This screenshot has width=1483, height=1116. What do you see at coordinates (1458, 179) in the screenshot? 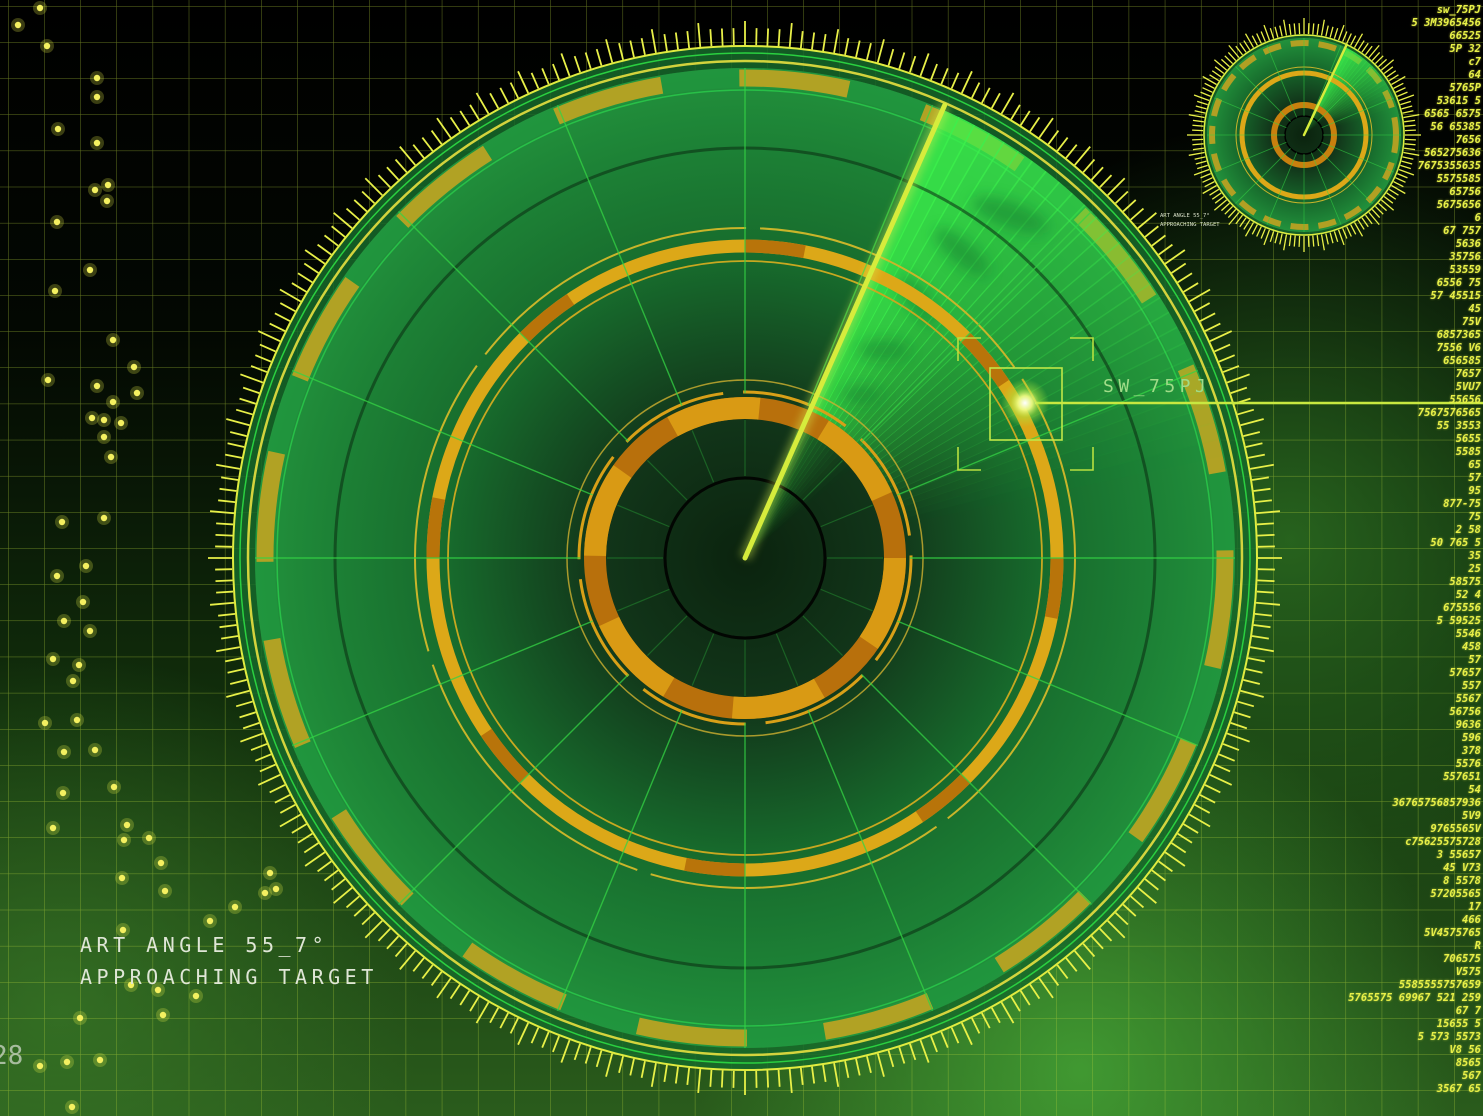
I see `data-stream-line: 5575585` at bounding box center [1458, 179].